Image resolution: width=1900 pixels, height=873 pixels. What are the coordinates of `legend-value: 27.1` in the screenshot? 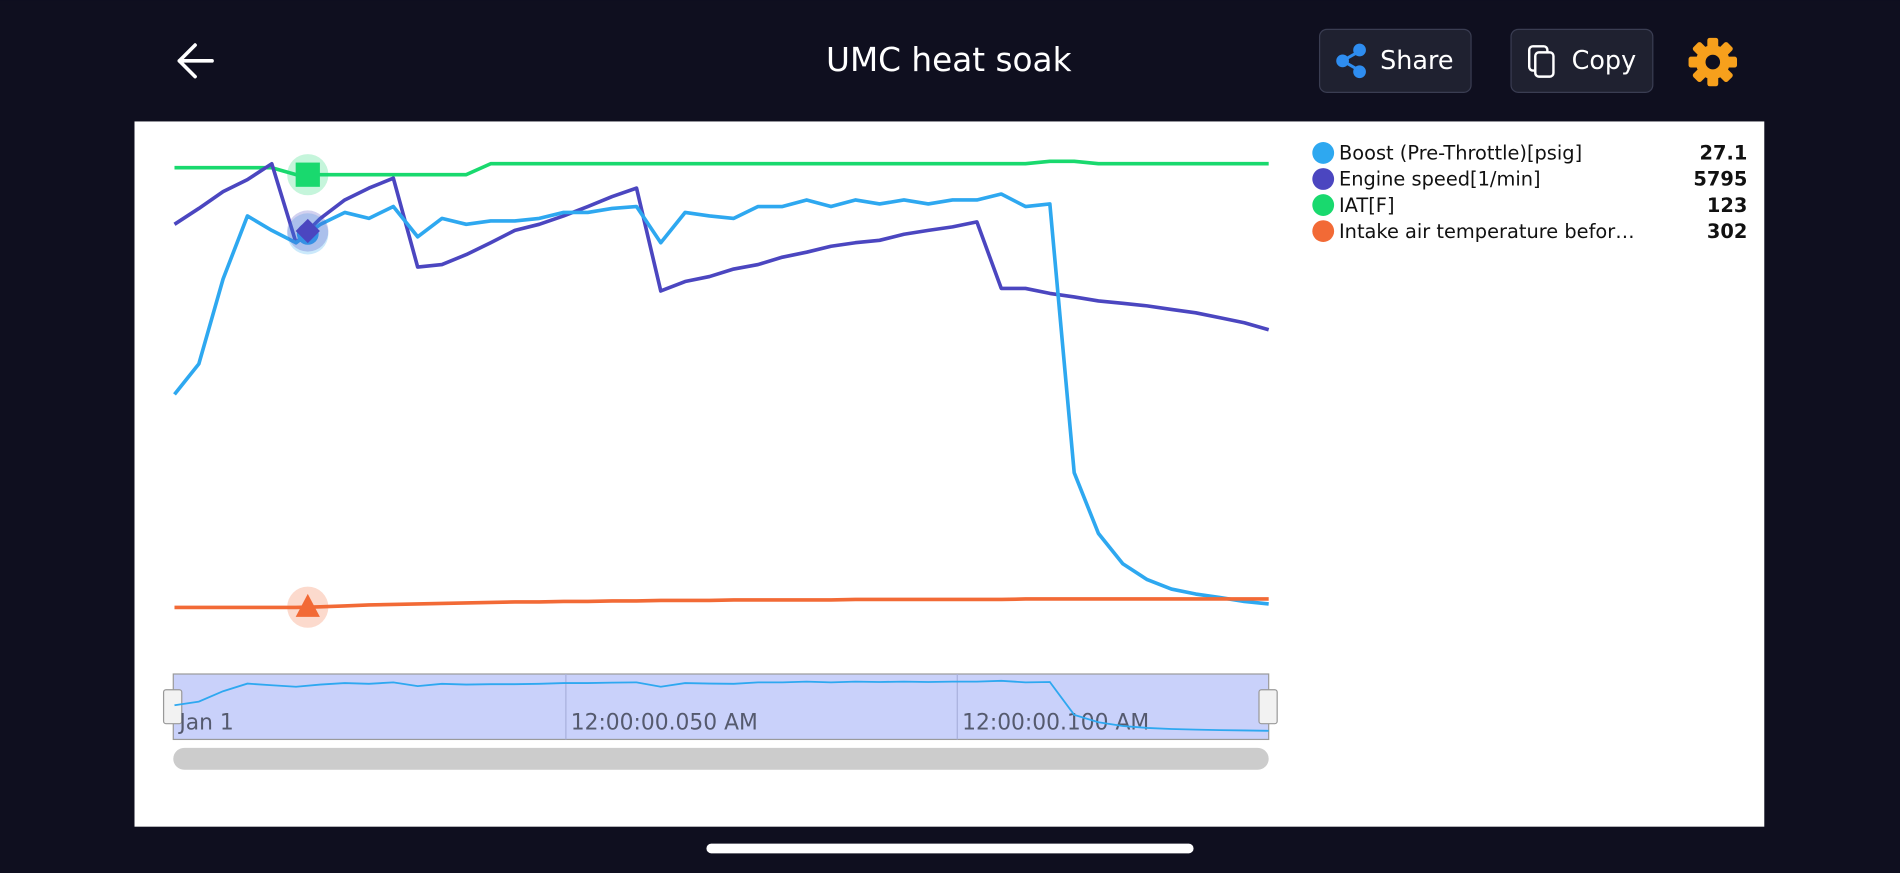 It's located at (1724, 153).